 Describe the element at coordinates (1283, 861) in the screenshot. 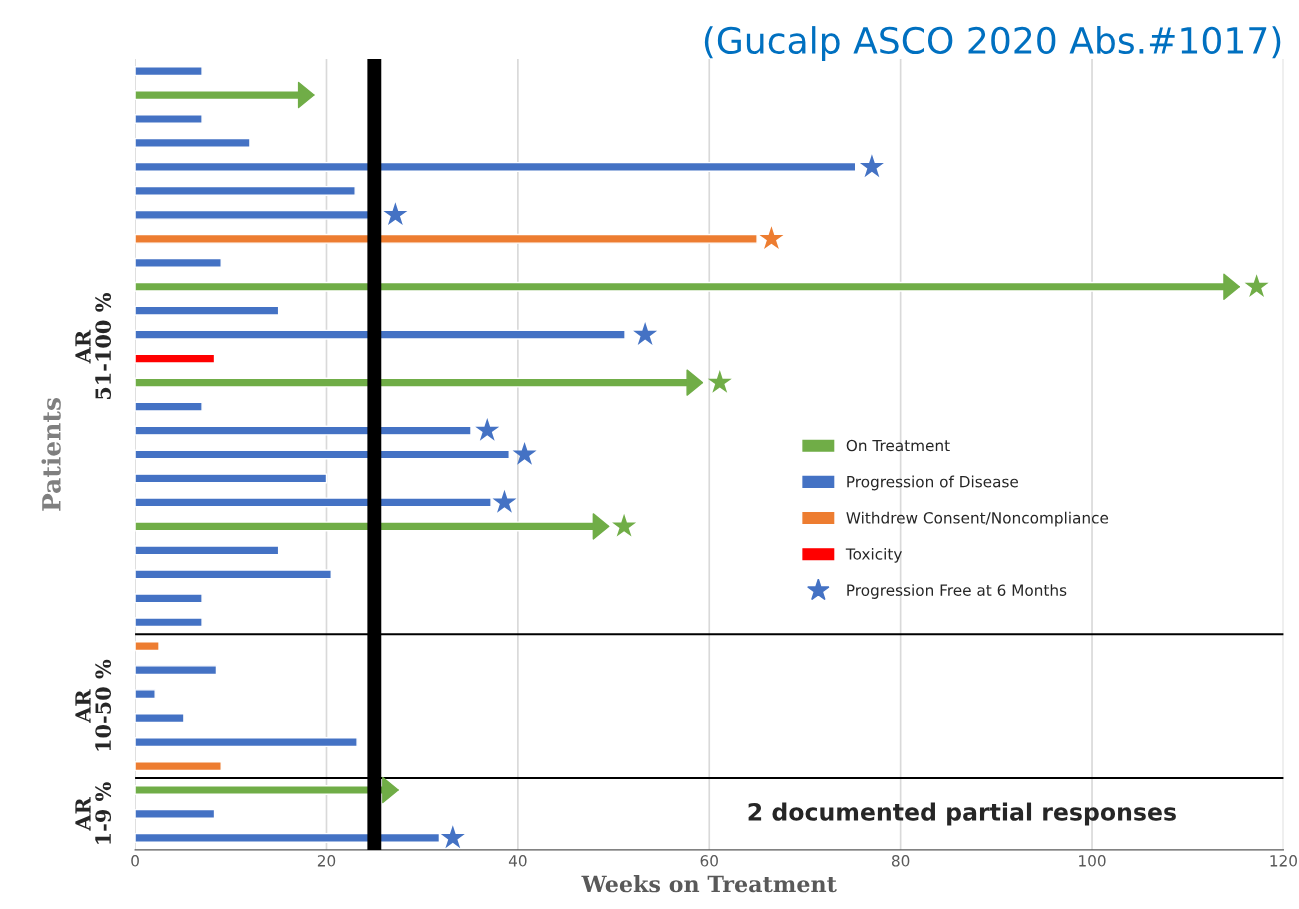

I see `x-tick-label: 120` at that location.